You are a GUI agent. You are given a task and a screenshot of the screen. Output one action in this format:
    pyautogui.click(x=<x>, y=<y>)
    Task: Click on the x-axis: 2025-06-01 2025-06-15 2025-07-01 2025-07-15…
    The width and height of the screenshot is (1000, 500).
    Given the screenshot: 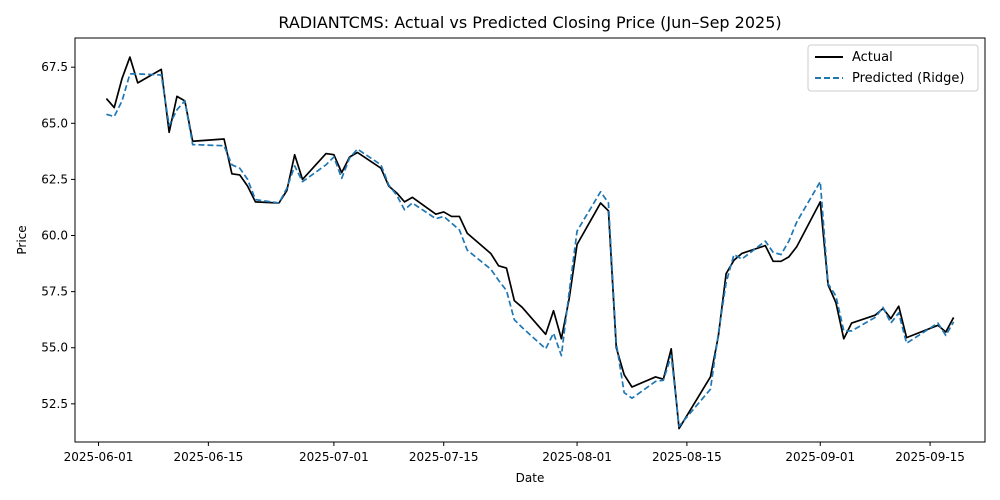 What is the action you would take?
    pyautogui.click(x=514, y=453)
    